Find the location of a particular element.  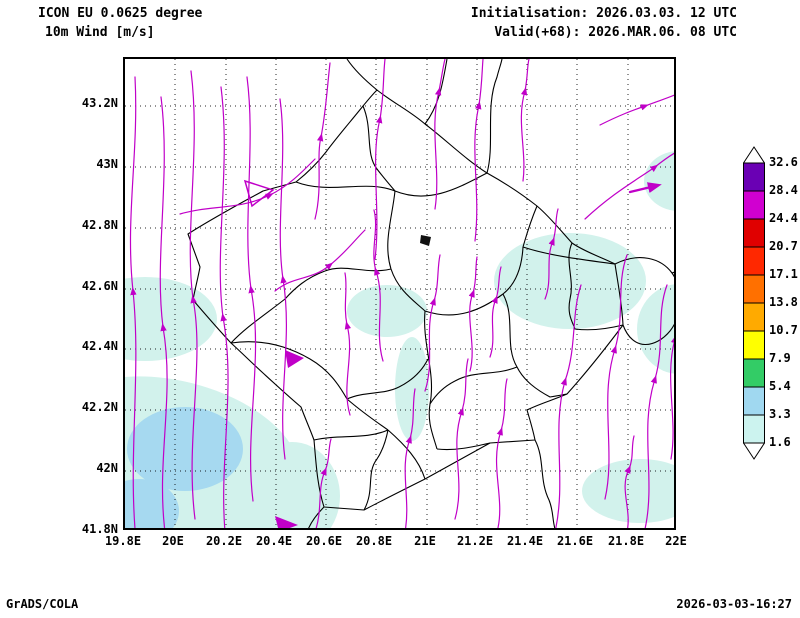

x-tick-label: 20.6E is located at coordinates (324, 541).